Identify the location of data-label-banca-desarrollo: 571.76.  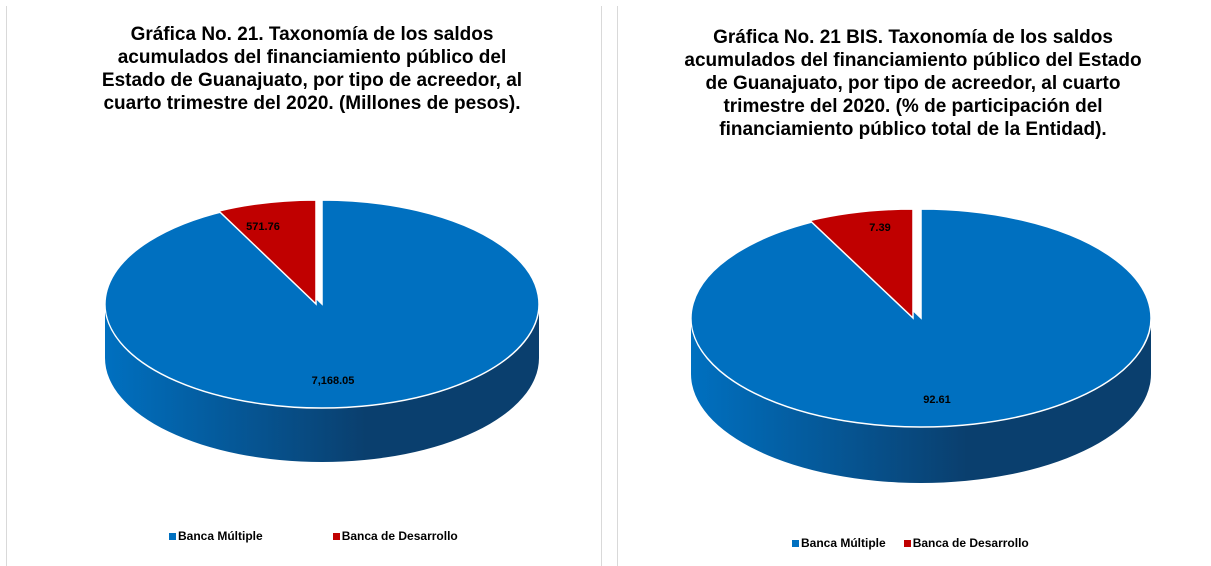
(263, 227).